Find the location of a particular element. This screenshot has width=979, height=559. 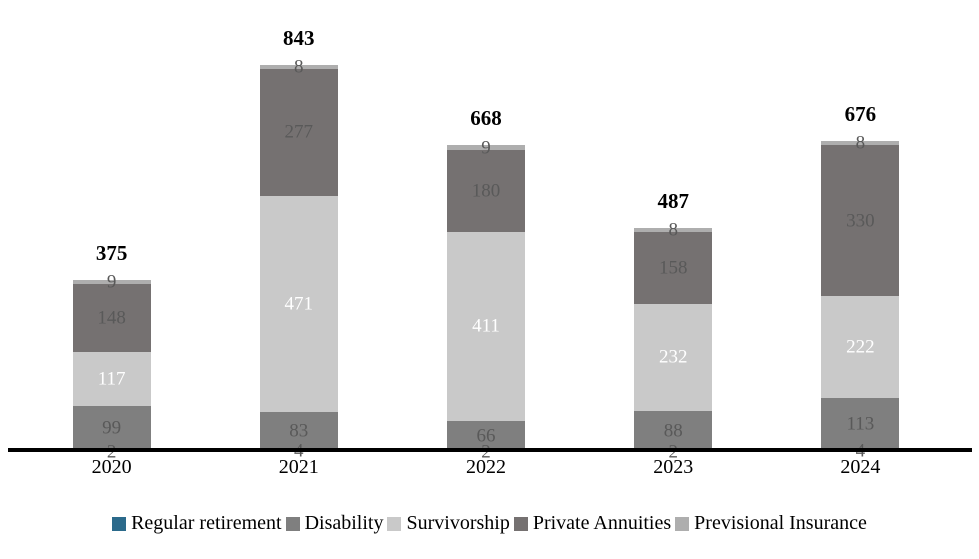

segment-previsional-insurance-2022: 9 is located at coordinates (486, 147).